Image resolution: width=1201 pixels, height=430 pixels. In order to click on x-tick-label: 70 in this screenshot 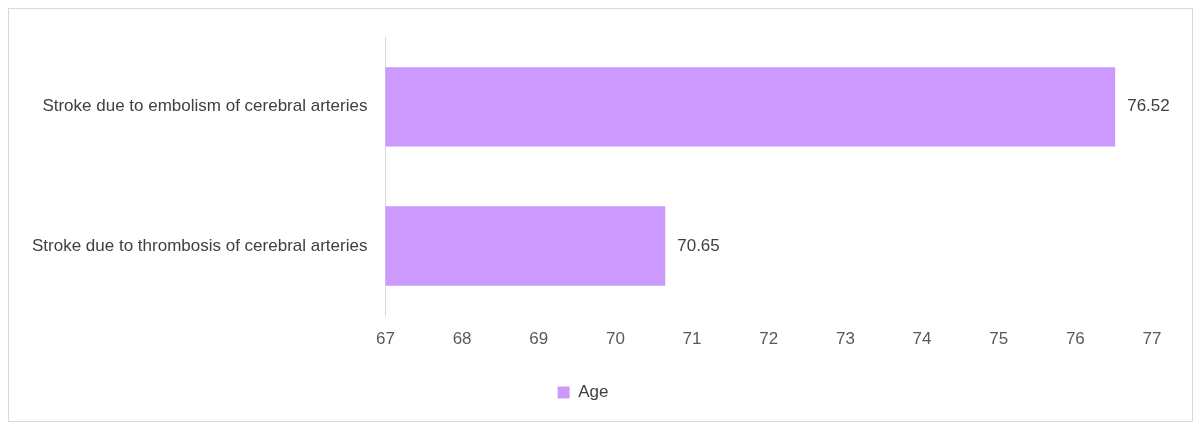, I will do `click(615, 339)`.